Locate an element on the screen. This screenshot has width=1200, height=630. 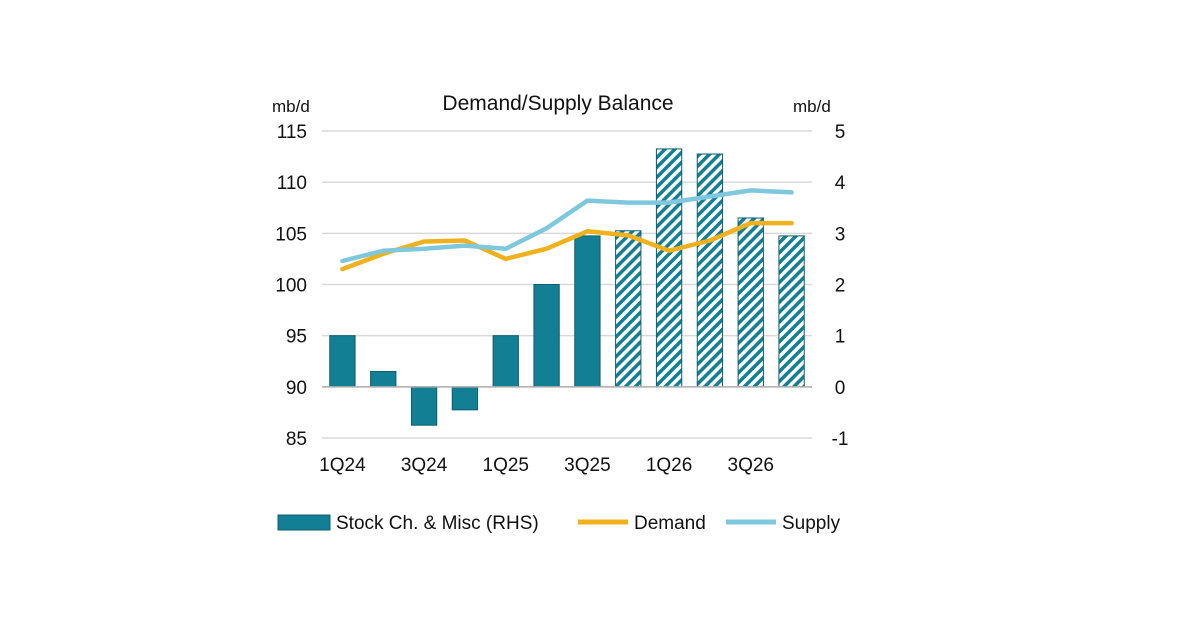
right-tick-label: 4 is located at coordinates (840, 183).